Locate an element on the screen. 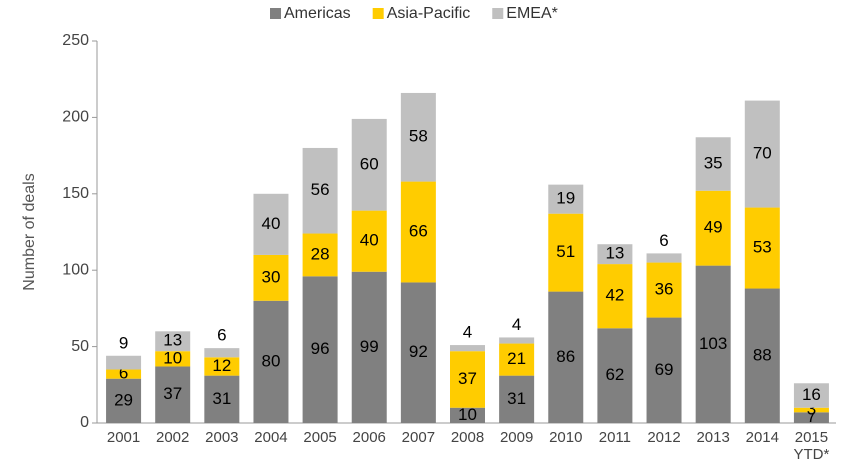 This screenshot has width=848, height=474. data-label: 19 is located at coordinates (565, 198).